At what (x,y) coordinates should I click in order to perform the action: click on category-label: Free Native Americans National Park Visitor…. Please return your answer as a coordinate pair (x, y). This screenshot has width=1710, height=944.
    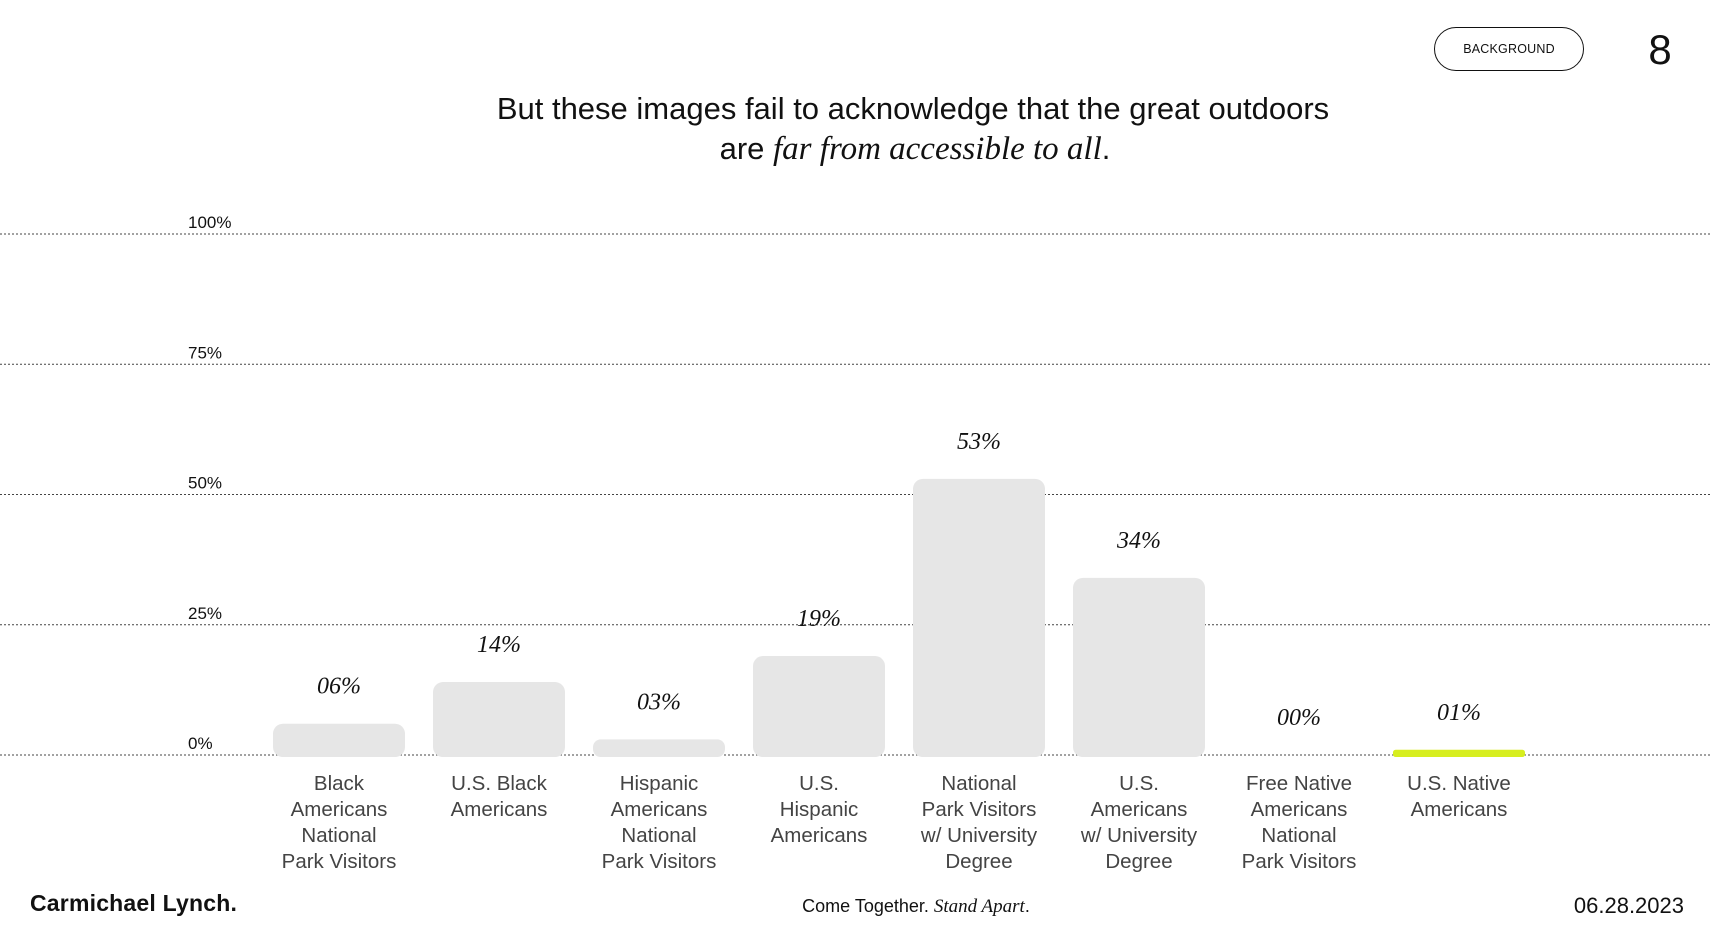
    Looking at the image, I should click on (1299, 822).